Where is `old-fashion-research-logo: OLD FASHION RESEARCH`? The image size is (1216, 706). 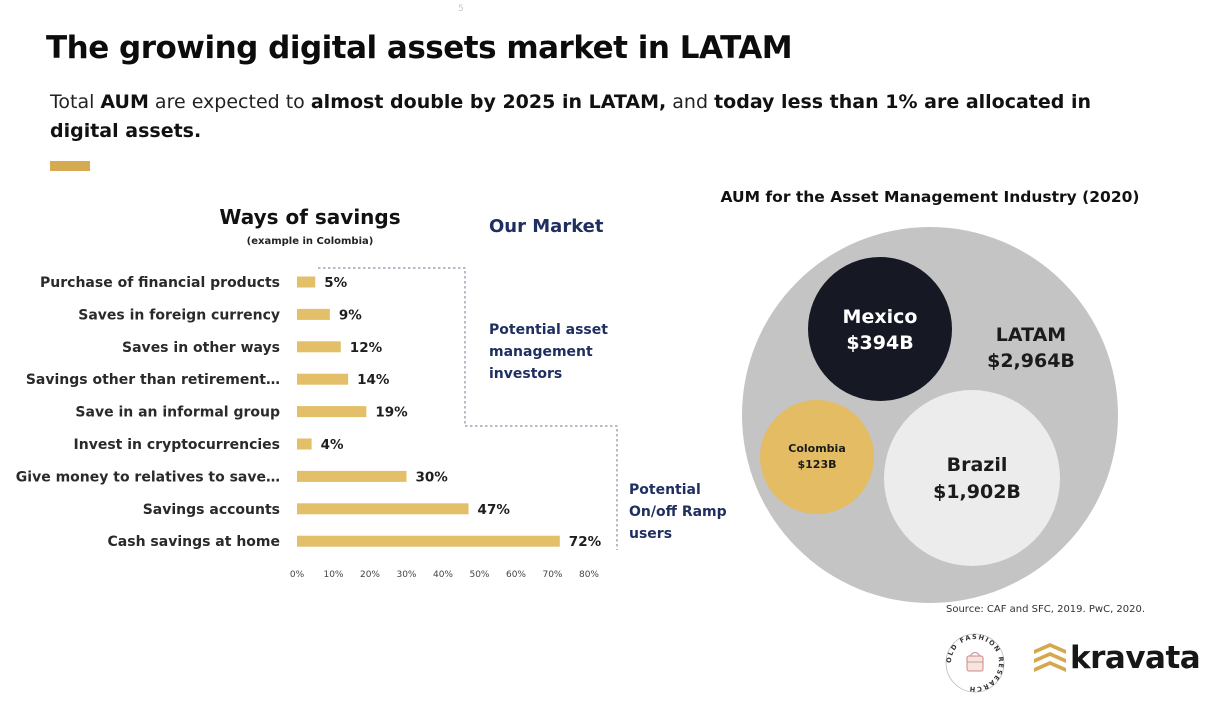
old-fashion-research-logo: OLD FASHION RESEARCH is located at coordinates (975, 663).